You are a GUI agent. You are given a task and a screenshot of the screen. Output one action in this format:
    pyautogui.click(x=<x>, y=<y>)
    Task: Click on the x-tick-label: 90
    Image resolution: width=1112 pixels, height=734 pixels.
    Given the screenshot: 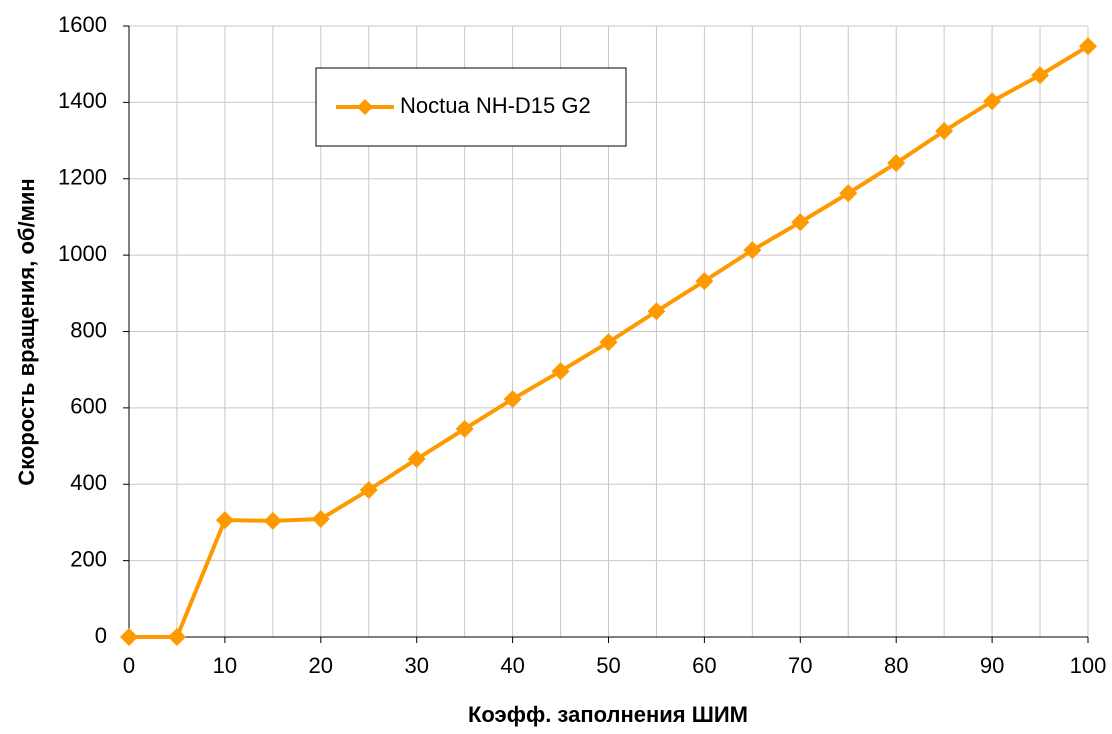 What is the action you would take?
    pyautogui.click(x=992, y=665)
    